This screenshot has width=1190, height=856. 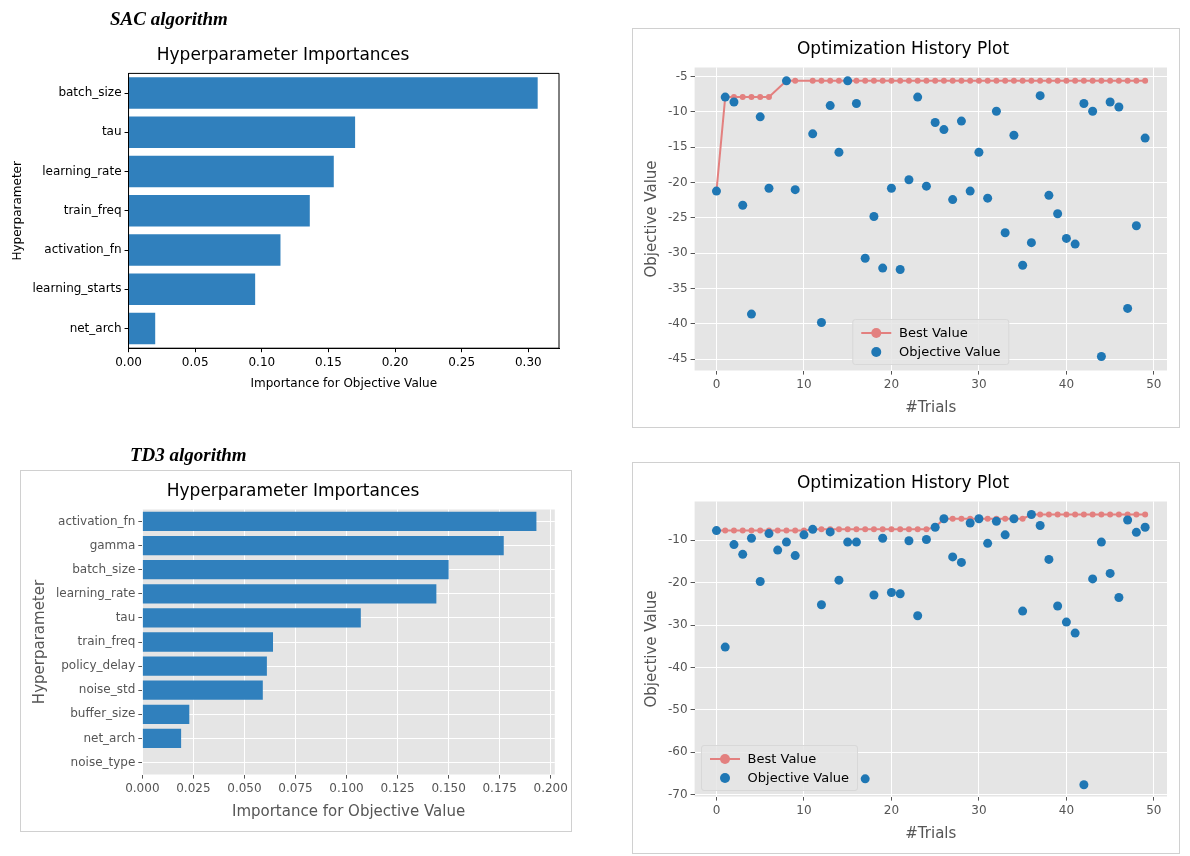 What do you see at coordinates (891, 383) in the screenshot?
I see `x-tick-label: 20` at bounding box center [891, 383].